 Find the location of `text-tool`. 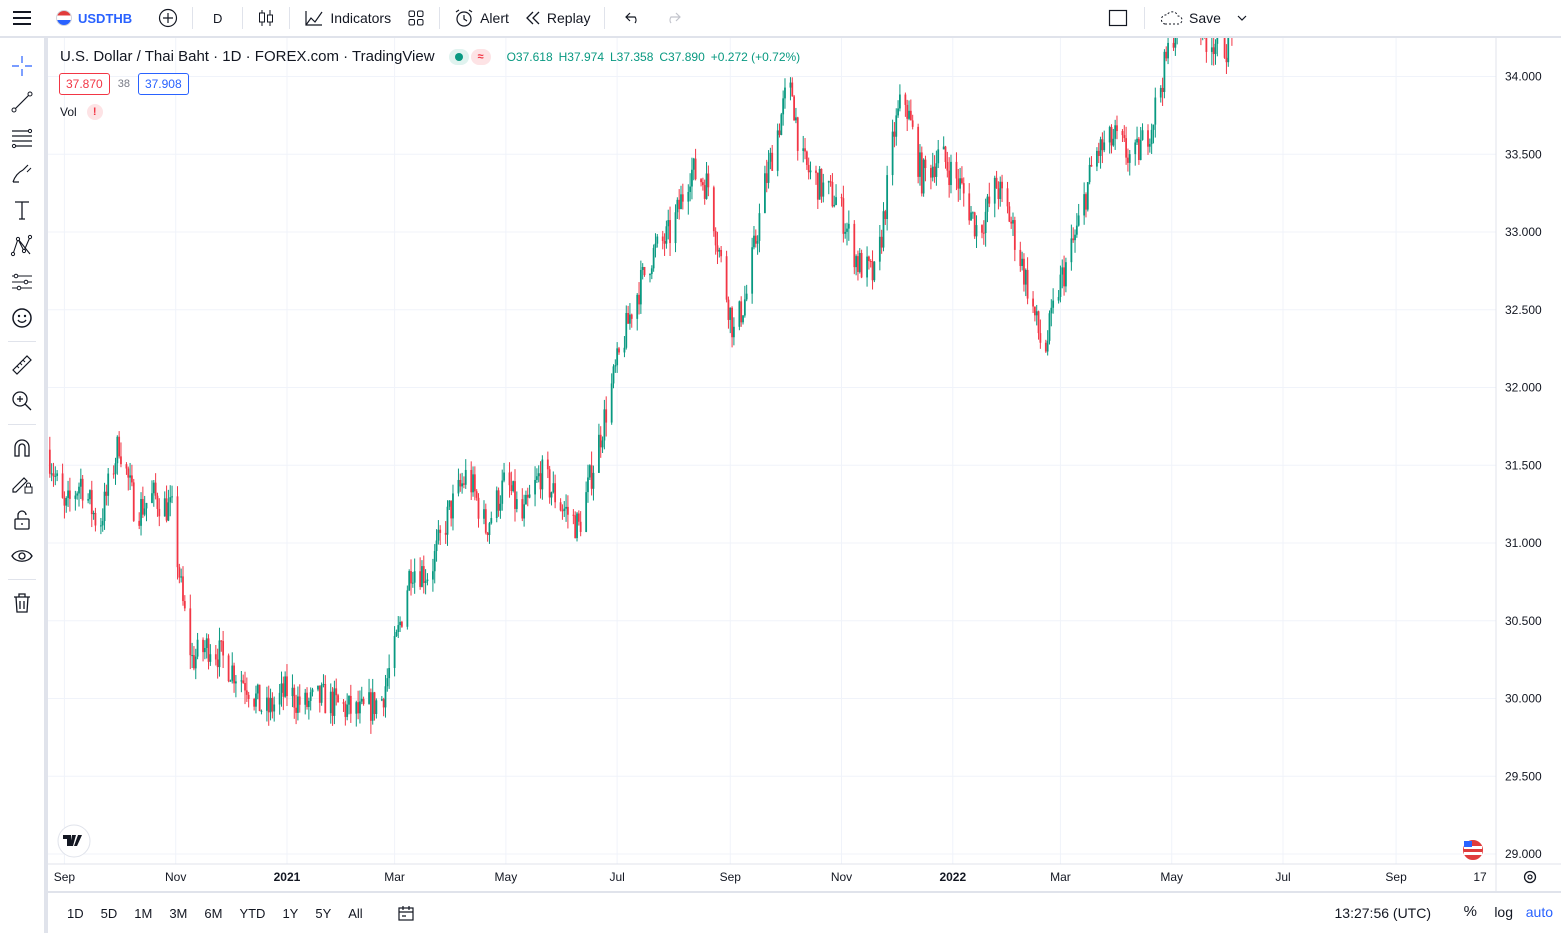

text-tool is located at coordinates (22, 210).